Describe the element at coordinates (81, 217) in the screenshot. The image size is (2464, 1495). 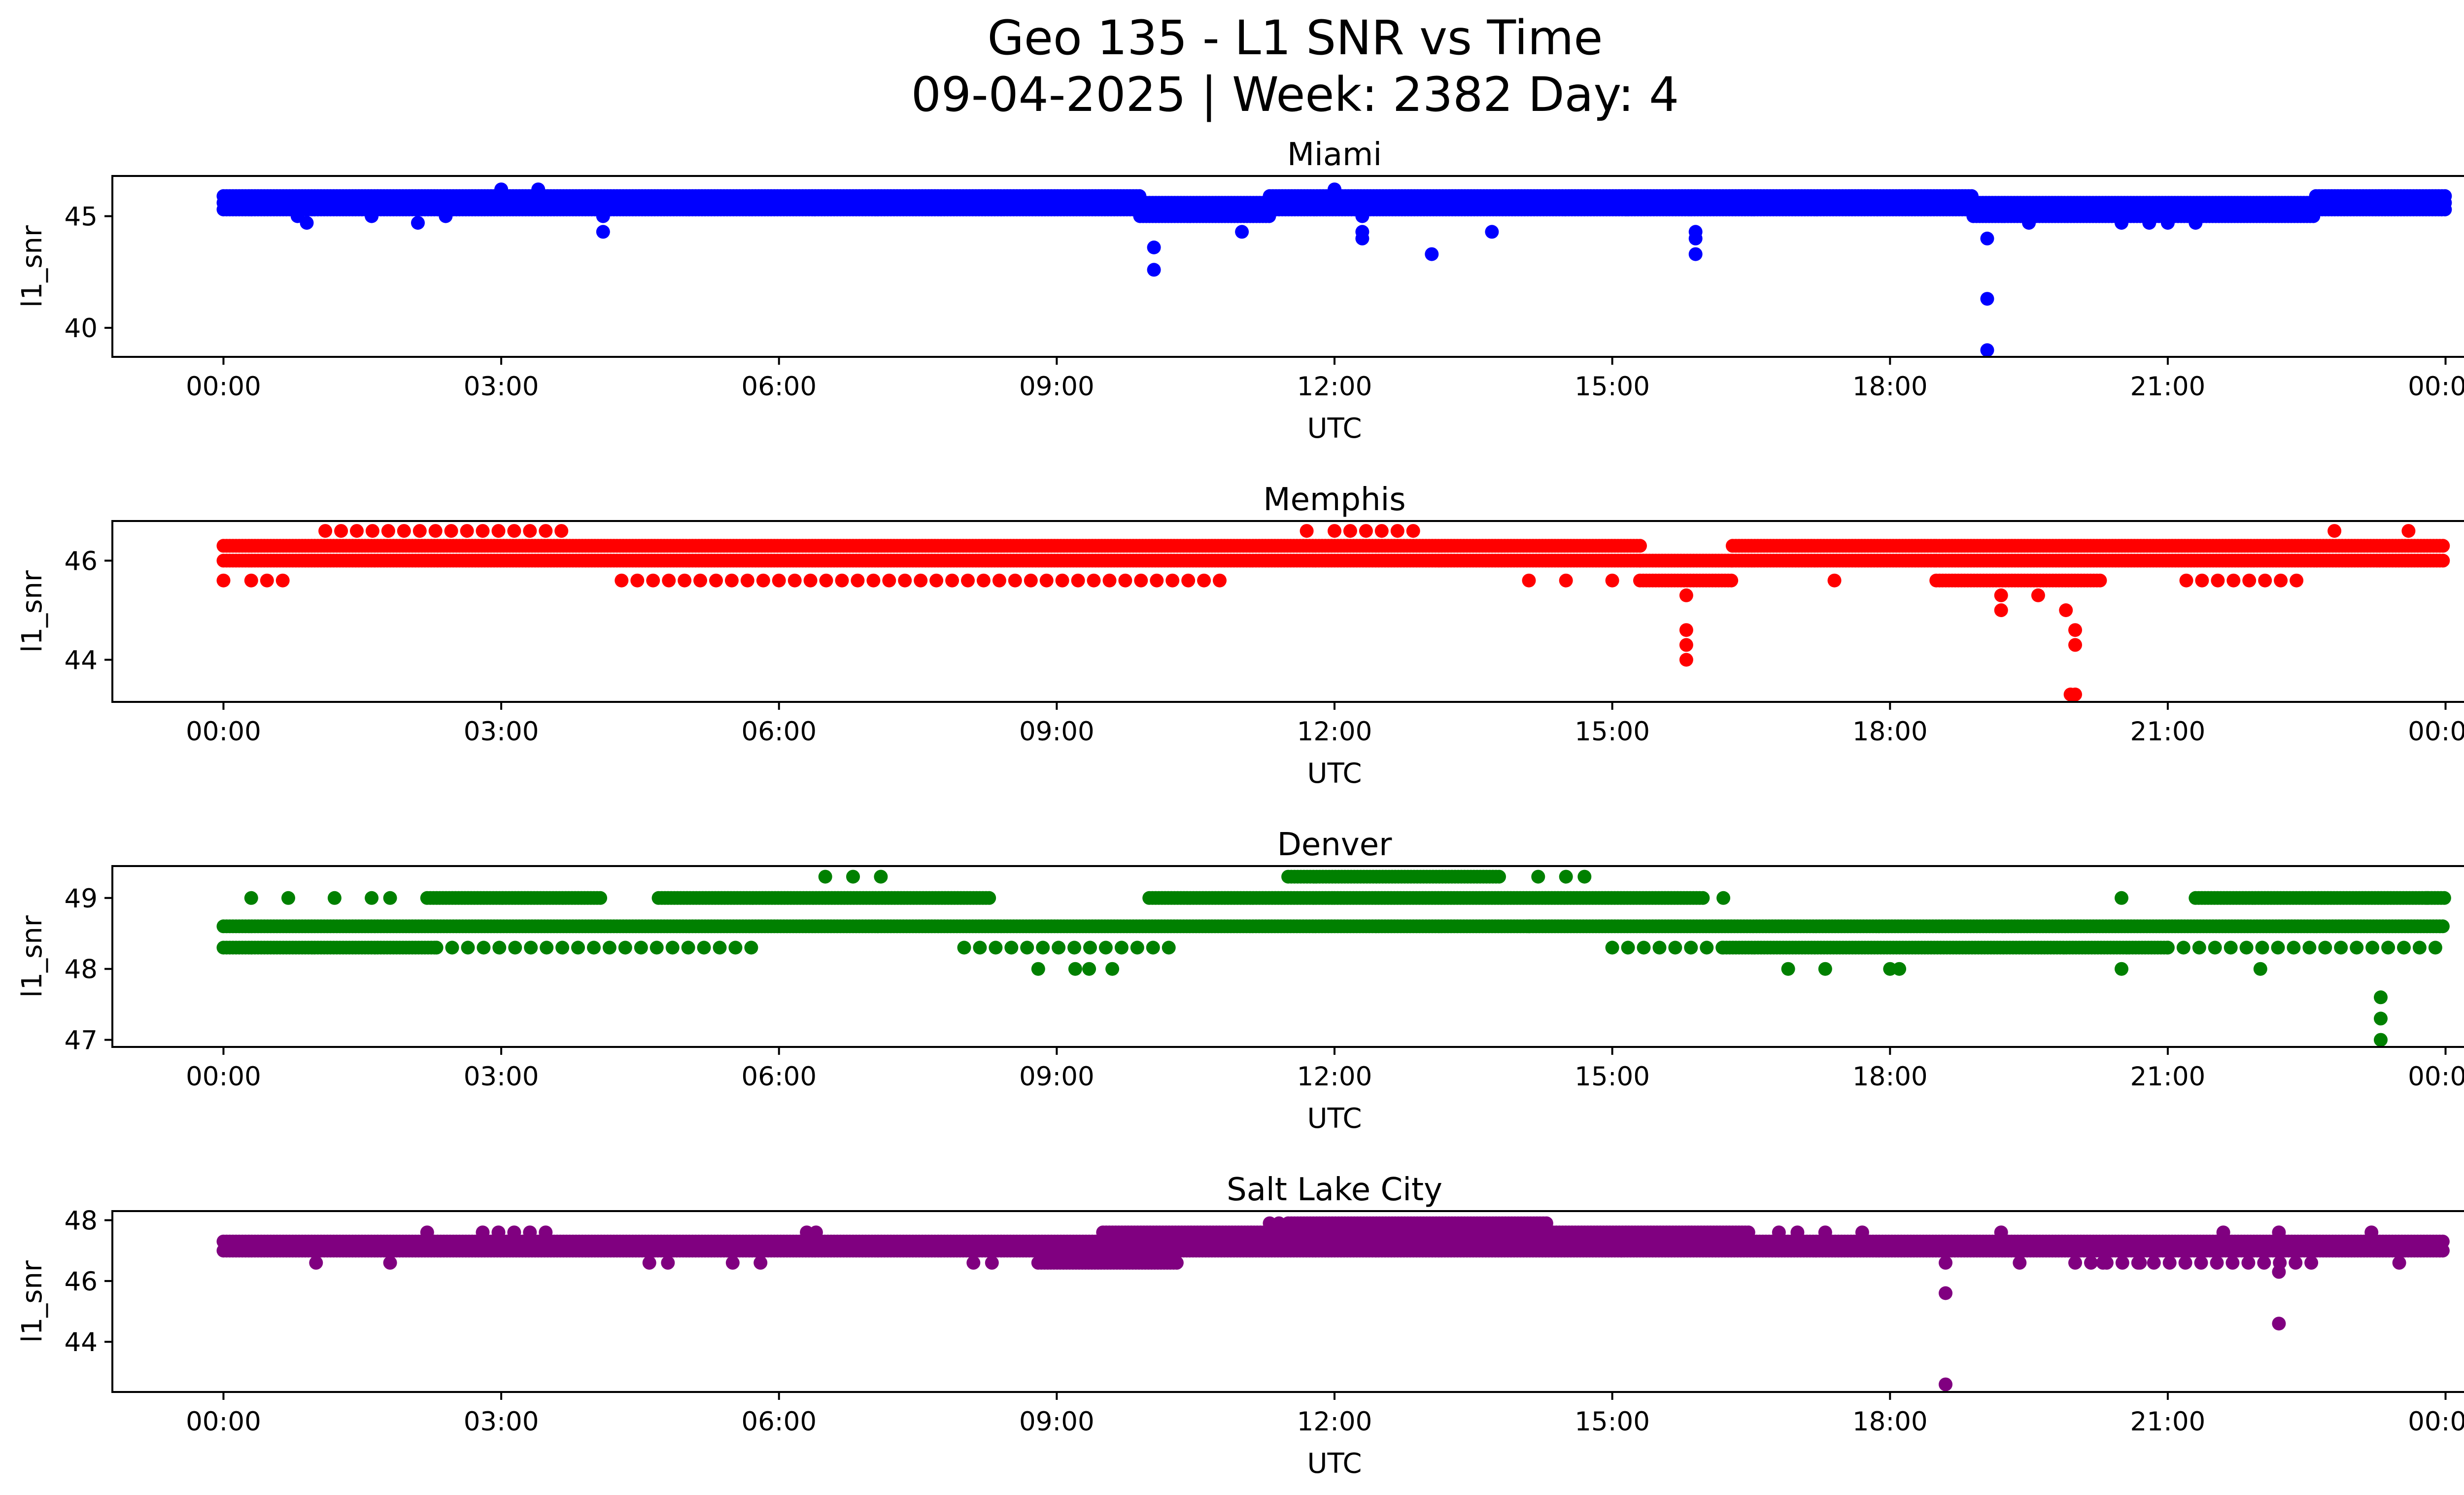
I see `y-tick-label: 45` at that location.